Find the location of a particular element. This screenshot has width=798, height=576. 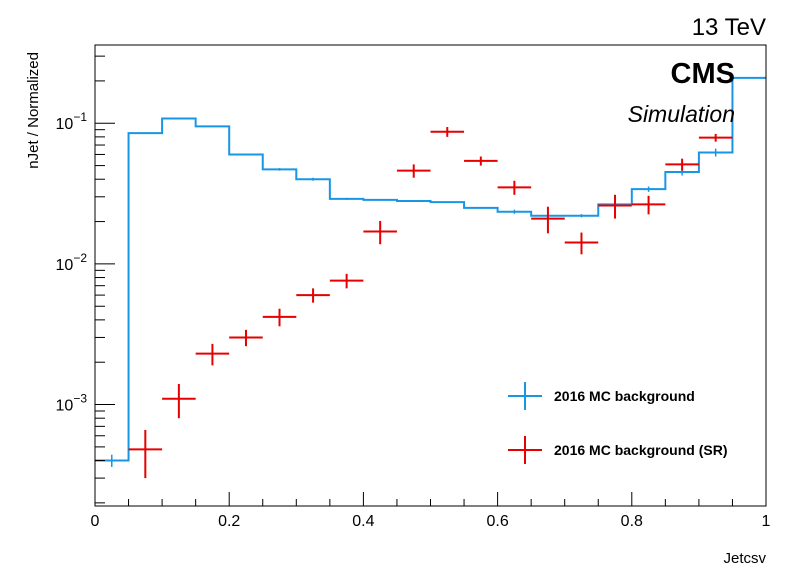

cms-label: CMS is located at coordinates (703, 74).